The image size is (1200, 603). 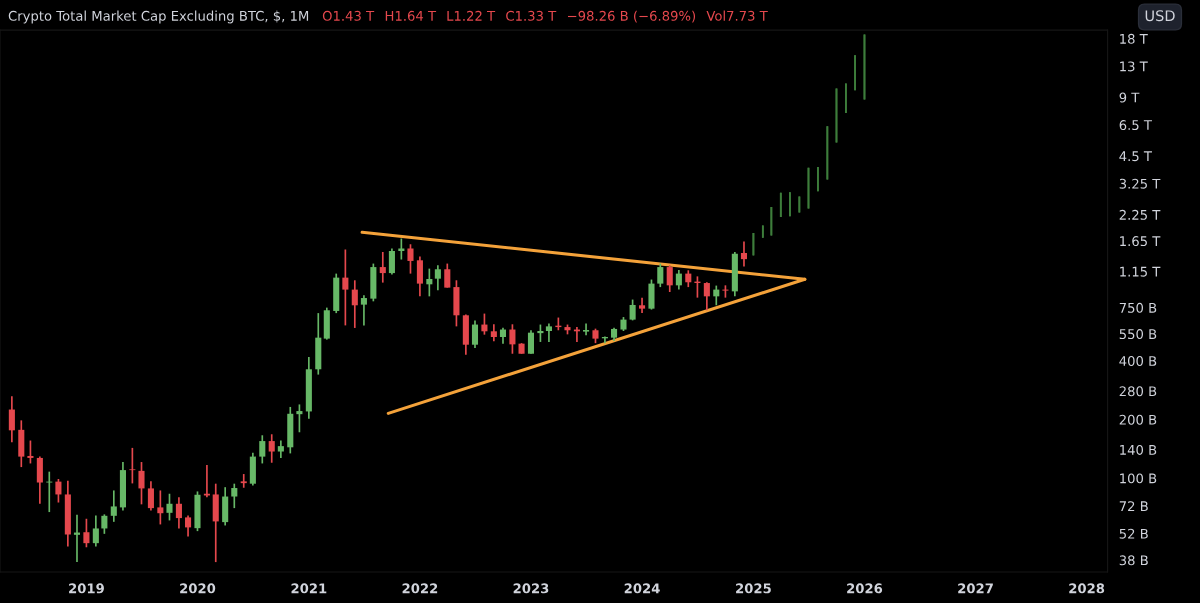 I want to click on y-tick-label: 1.65 T, so click(x=1140, y=241).